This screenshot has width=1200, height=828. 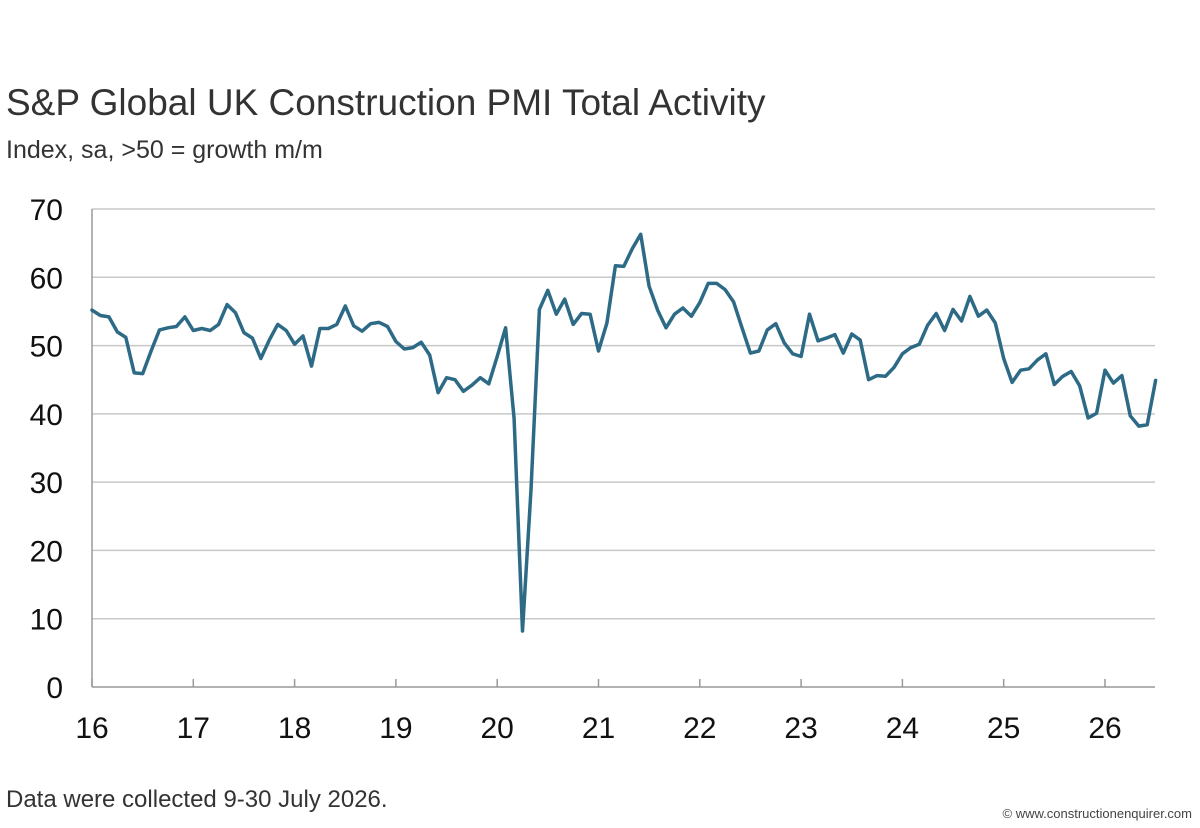 I want to click on x-tick-label: 19, so click(x=395, y=728).